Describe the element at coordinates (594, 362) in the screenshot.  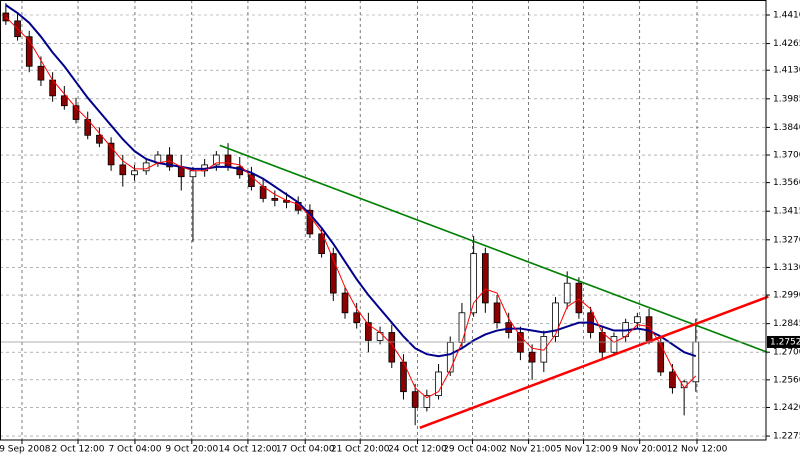
I see `trendline` at that location.